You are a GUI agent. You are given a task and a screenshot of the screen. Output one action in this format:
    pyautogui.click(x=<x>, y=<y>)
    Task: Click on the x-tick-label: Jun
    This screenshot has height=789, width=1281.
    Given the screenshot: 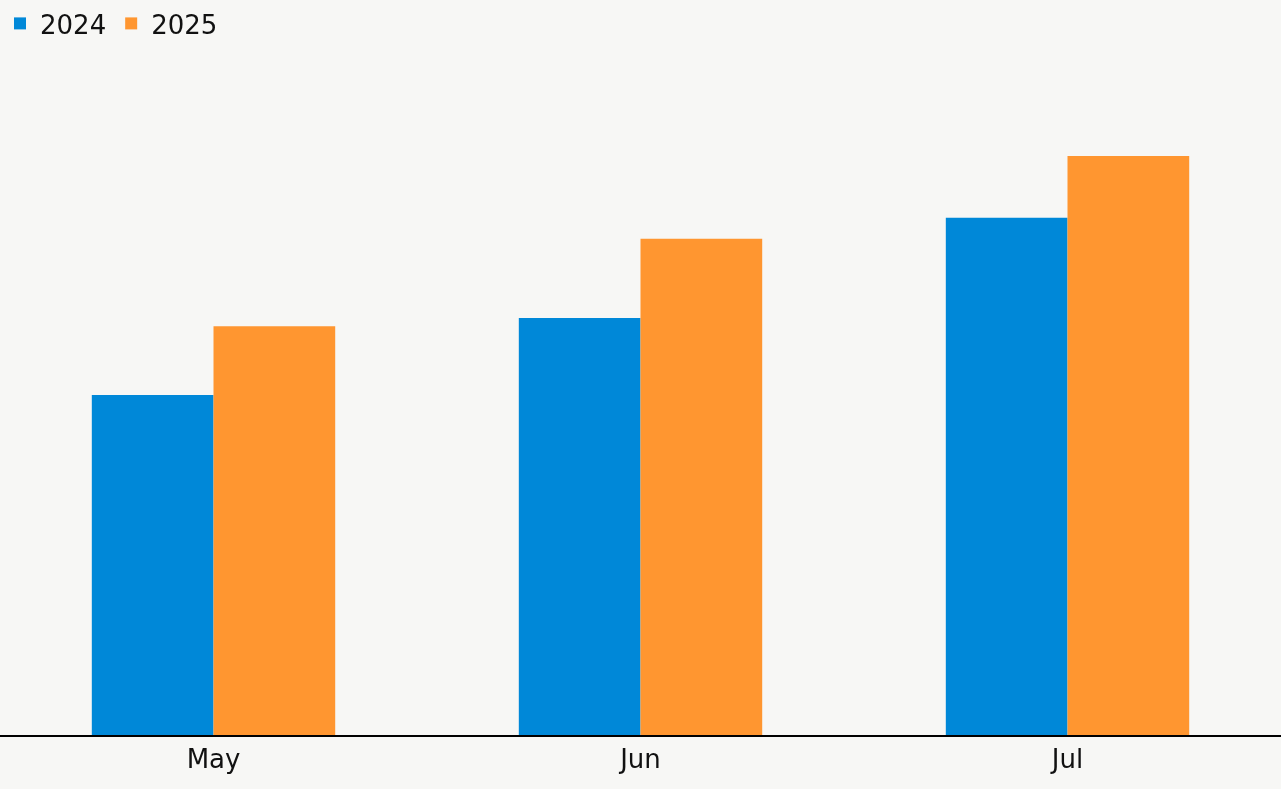 What is the action you would take?
    pyautogui.click(x=639, y=759)
    